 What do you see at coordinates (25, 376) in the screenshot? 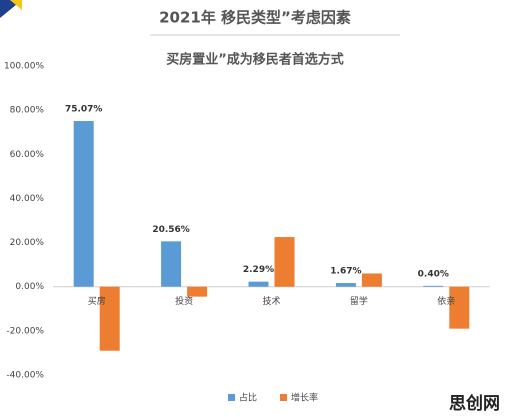
I see `y-tick-label: -40.00%` at bounding box center [25, 376].